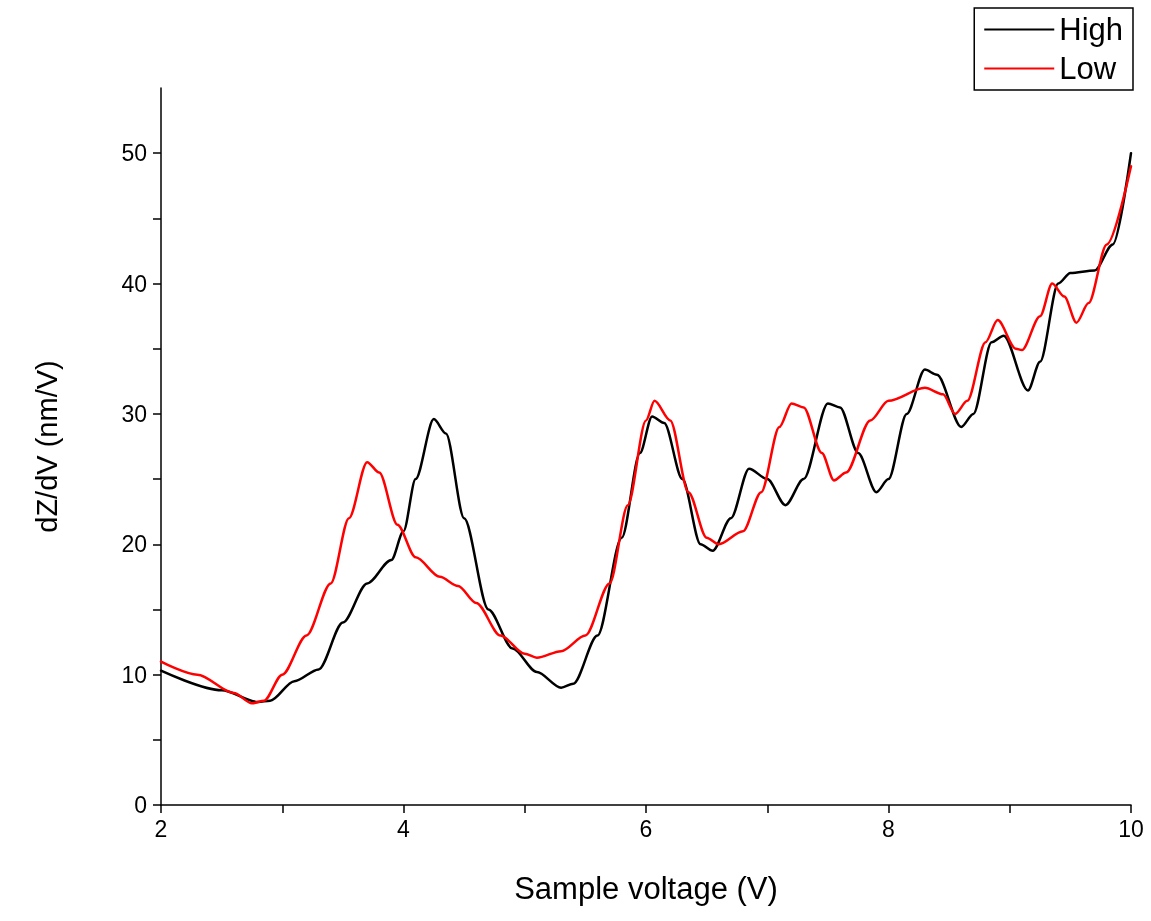 Image resolution: width=1151 pixels, height=921 pixels. What do you see at coordinates (134, 413) in the screenshot?
I see `y-tick-label: 30` at bounding box center [134, 413].